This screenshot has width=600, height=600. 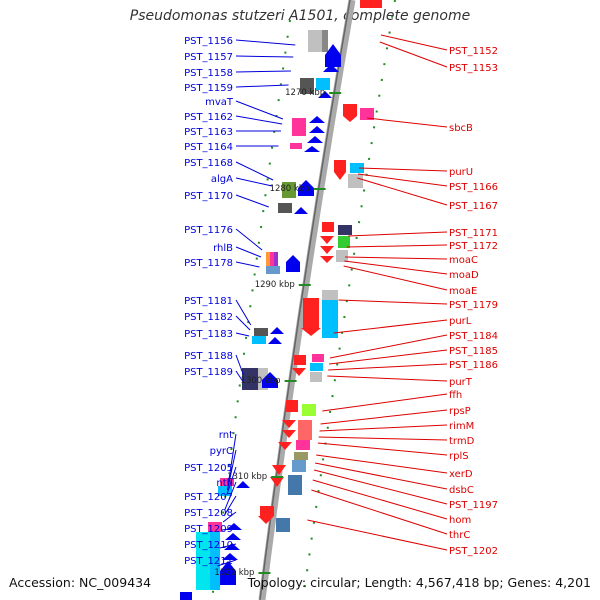 What do you see at coordinates (208, 73) in the screenshot?
I see `gene-label-left: PST_1158` at bounding box center [208, 73].